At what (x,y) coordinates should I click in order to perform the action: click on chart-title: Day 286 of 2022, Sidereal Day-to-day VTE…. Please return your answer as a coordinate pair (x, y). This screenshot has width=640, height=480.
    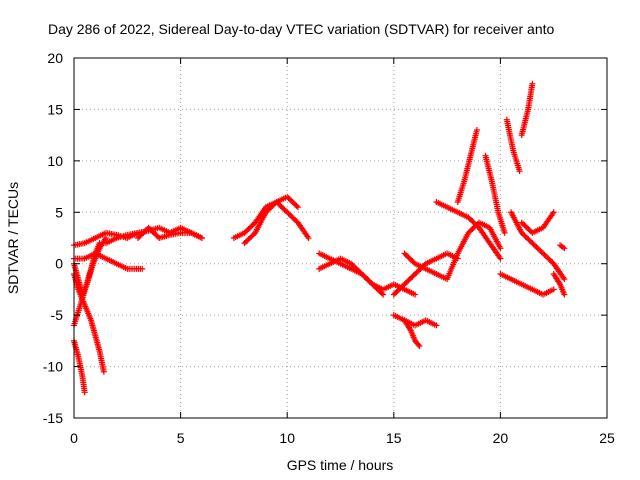
    Looking at the image, I should click on (301, 29).